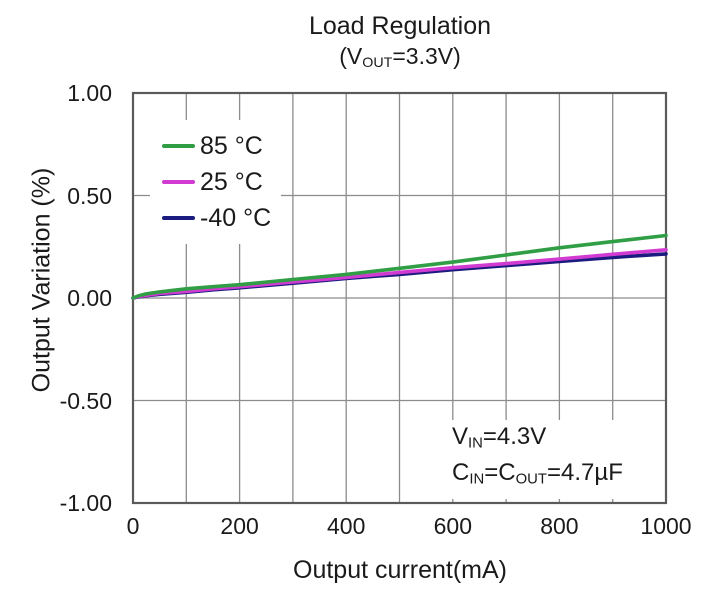  I want to click on legend-item-25c: 25 °C, so click(216, 182).